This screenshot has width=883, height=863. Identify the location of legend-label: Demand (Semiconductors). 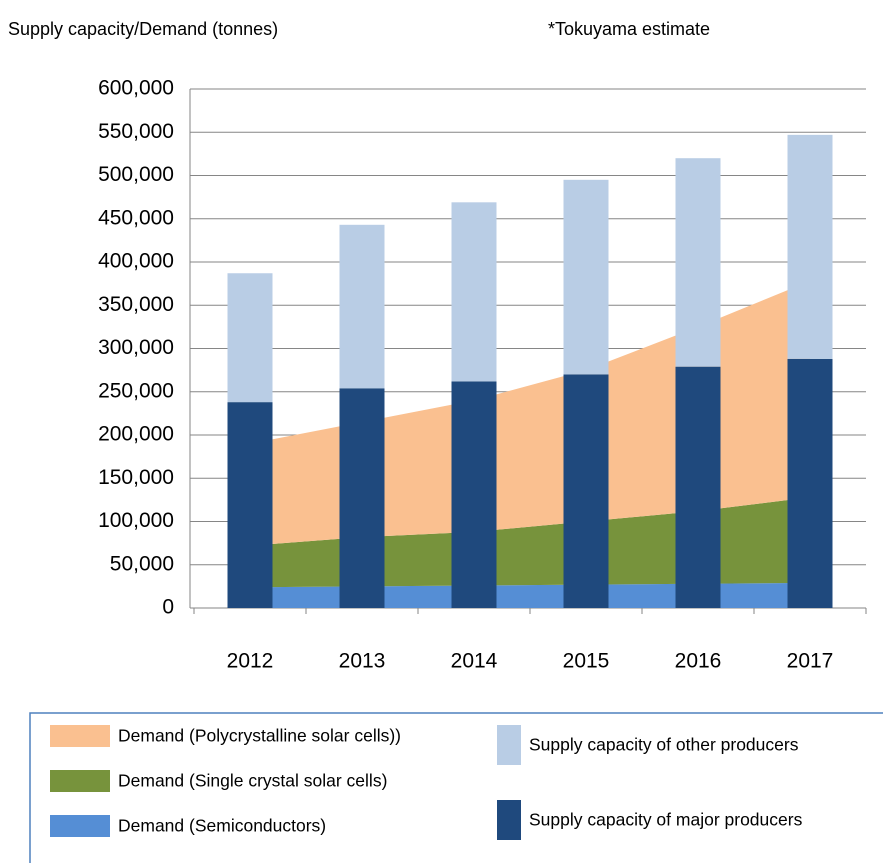
(222, 826).